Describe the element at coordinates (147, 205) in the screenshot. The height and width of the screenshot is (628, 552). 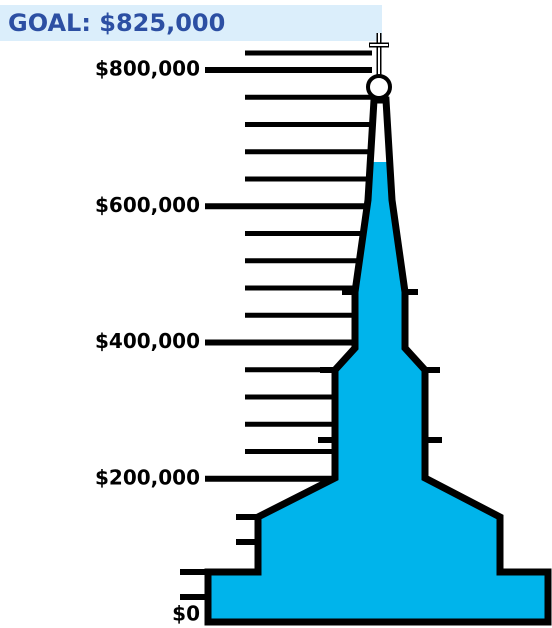
I see `y-tick-label: $600,000` at that location.